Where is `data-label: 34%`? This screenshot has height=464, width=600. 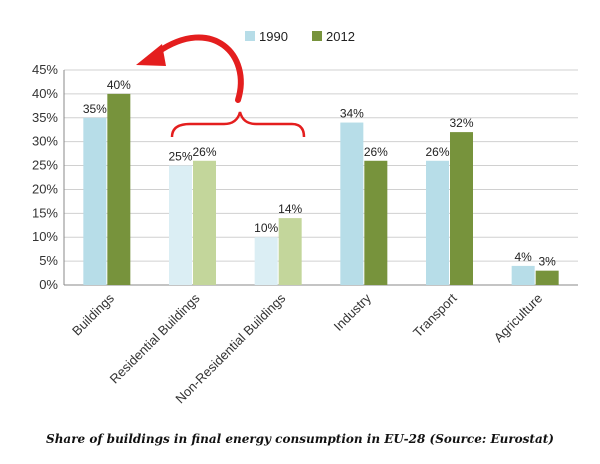 data-label: 34% is located at coordinates (352, 114).